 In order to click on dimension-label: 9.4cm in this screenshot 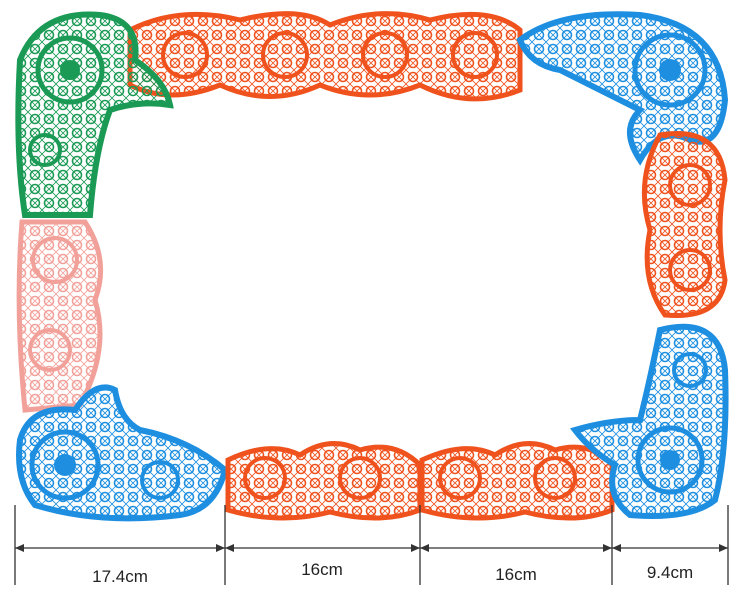, I will do `click(670, 572)`.